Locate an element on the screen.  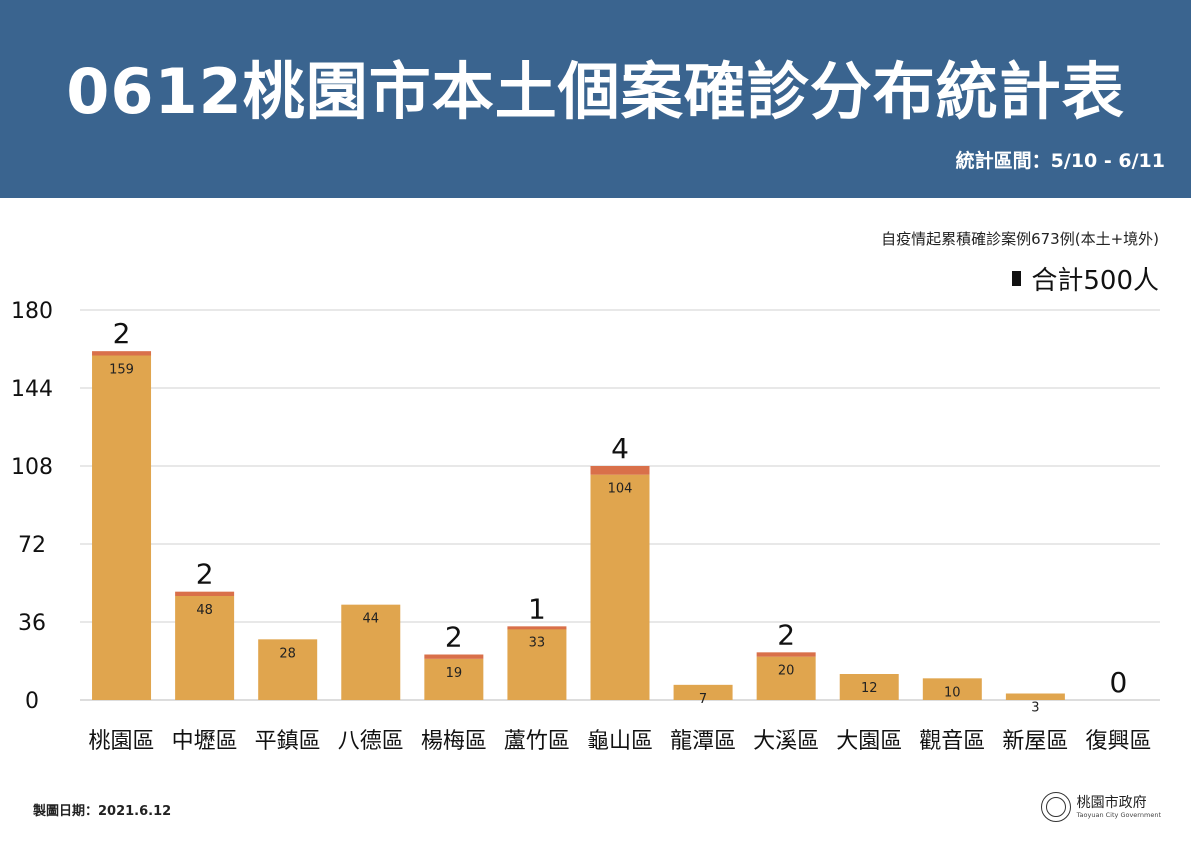
y-tick-label: 72 is located at coordinates (32, 545).